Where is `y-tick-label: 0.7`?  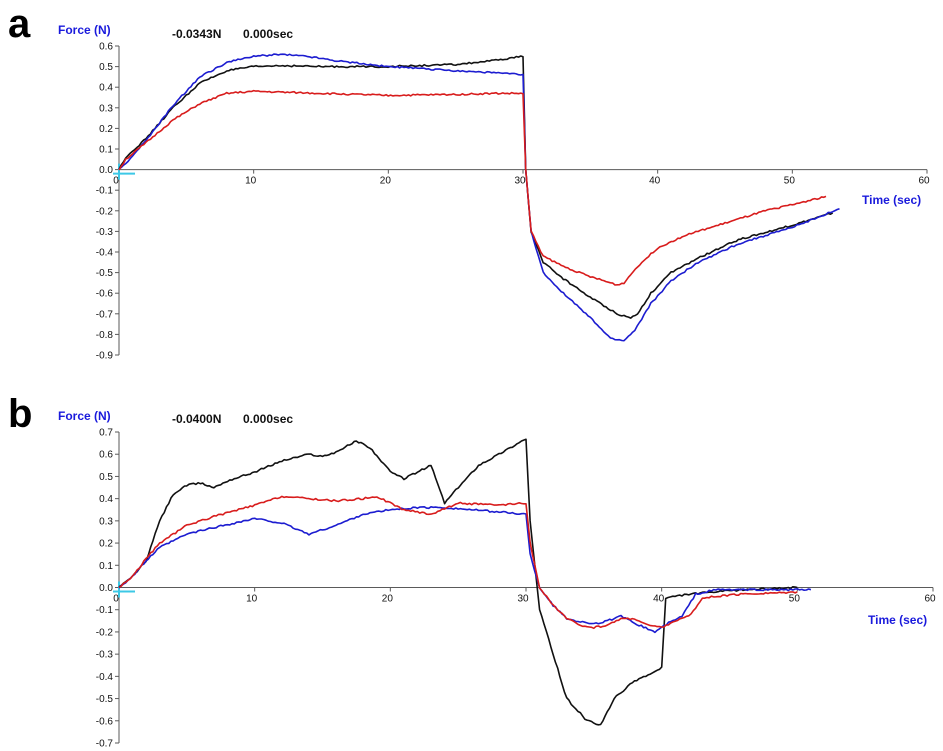
y-tick-label: 0.7 is located at coordinates (106, 433).